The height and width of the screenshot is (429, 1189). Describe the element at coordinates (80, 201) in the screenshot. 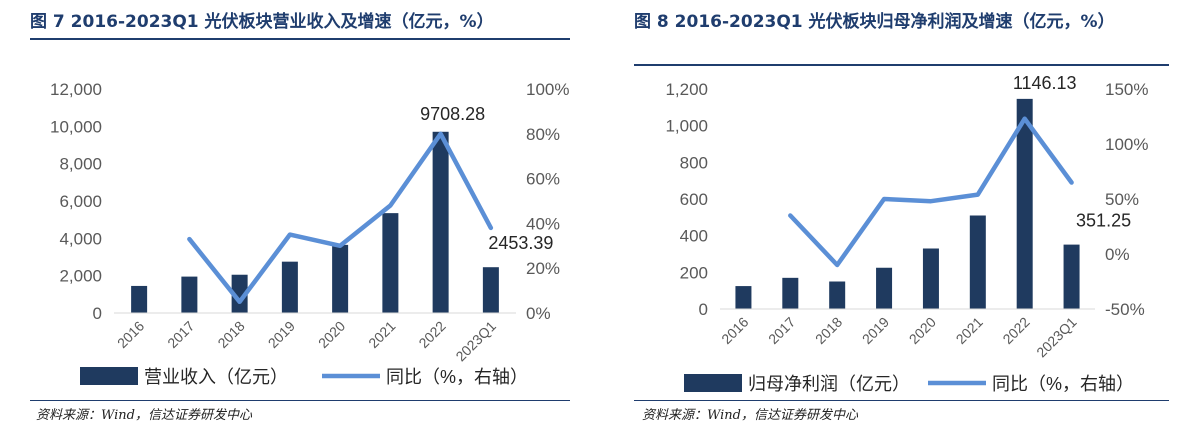

I see `y-left-tick-label: 6,000` at that location.